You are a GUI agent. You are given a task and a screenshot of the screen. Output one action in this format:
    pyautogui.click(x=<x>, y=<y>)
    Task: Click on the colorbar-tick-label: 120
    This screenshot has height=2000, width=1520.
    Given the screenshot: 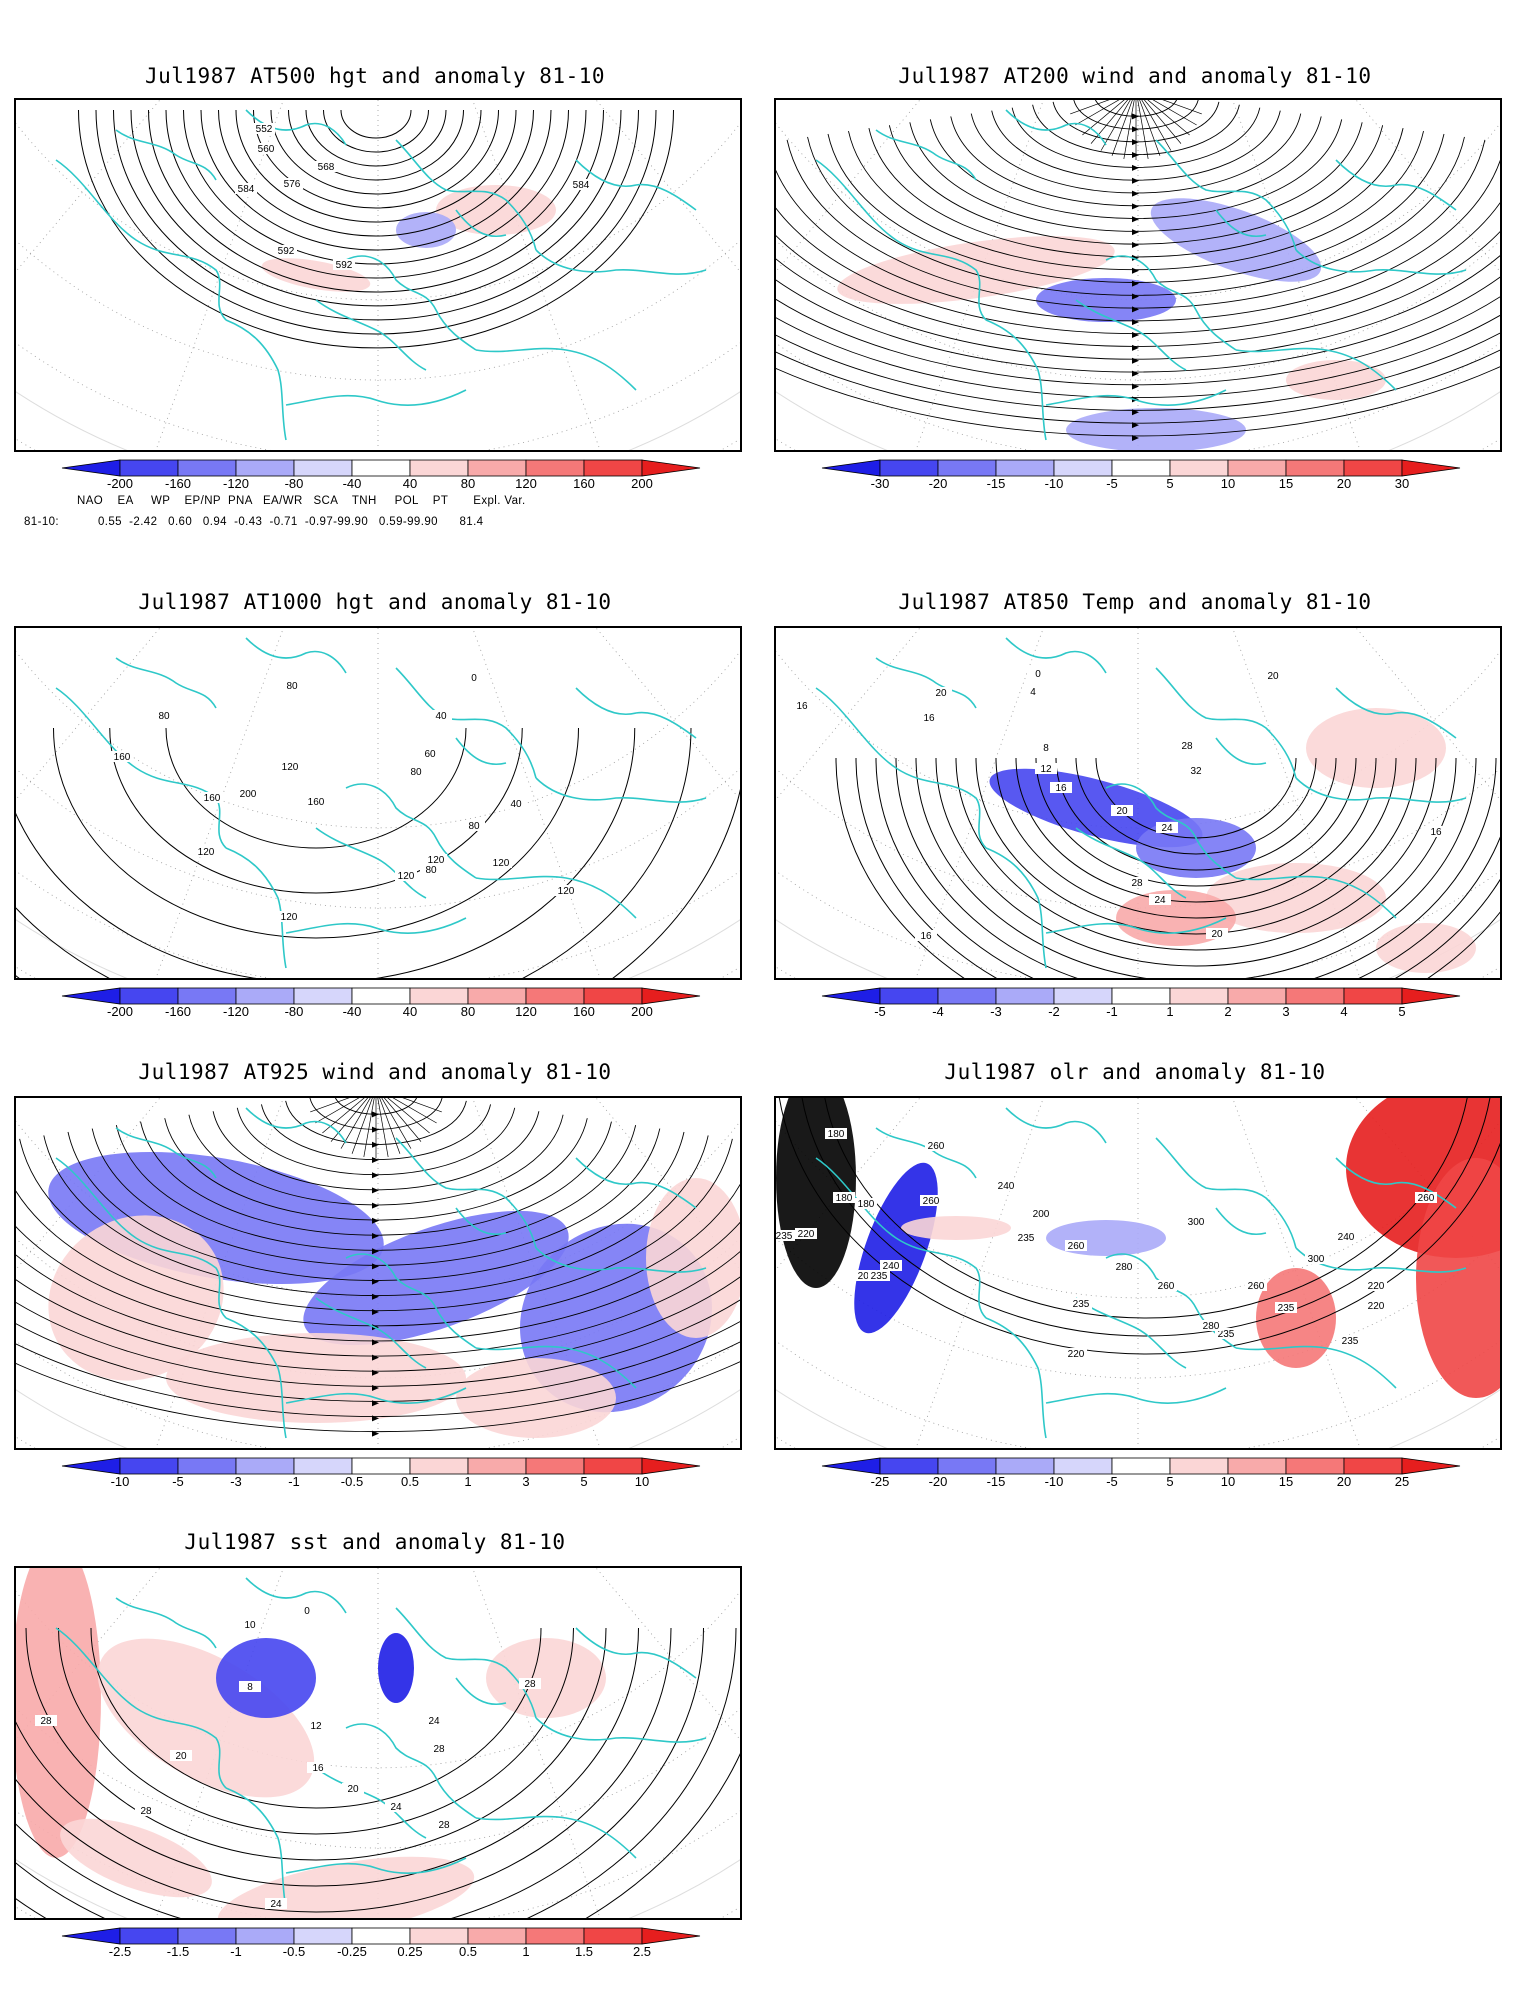 What is the action you would take?
    pyautogui.click(x=526, y=1011)
    